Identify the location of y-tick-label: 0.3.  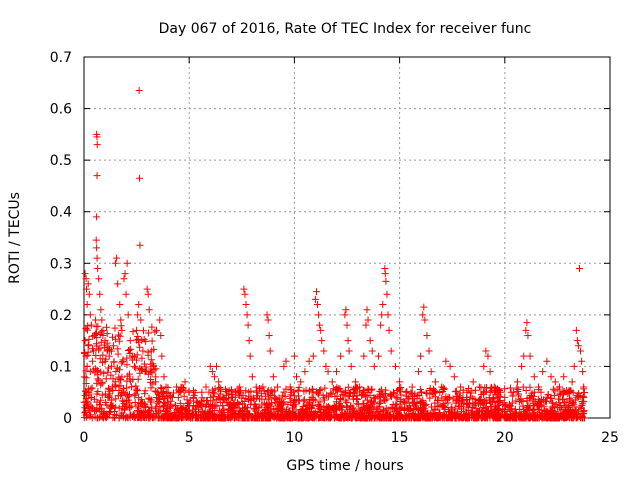
(61, 264).